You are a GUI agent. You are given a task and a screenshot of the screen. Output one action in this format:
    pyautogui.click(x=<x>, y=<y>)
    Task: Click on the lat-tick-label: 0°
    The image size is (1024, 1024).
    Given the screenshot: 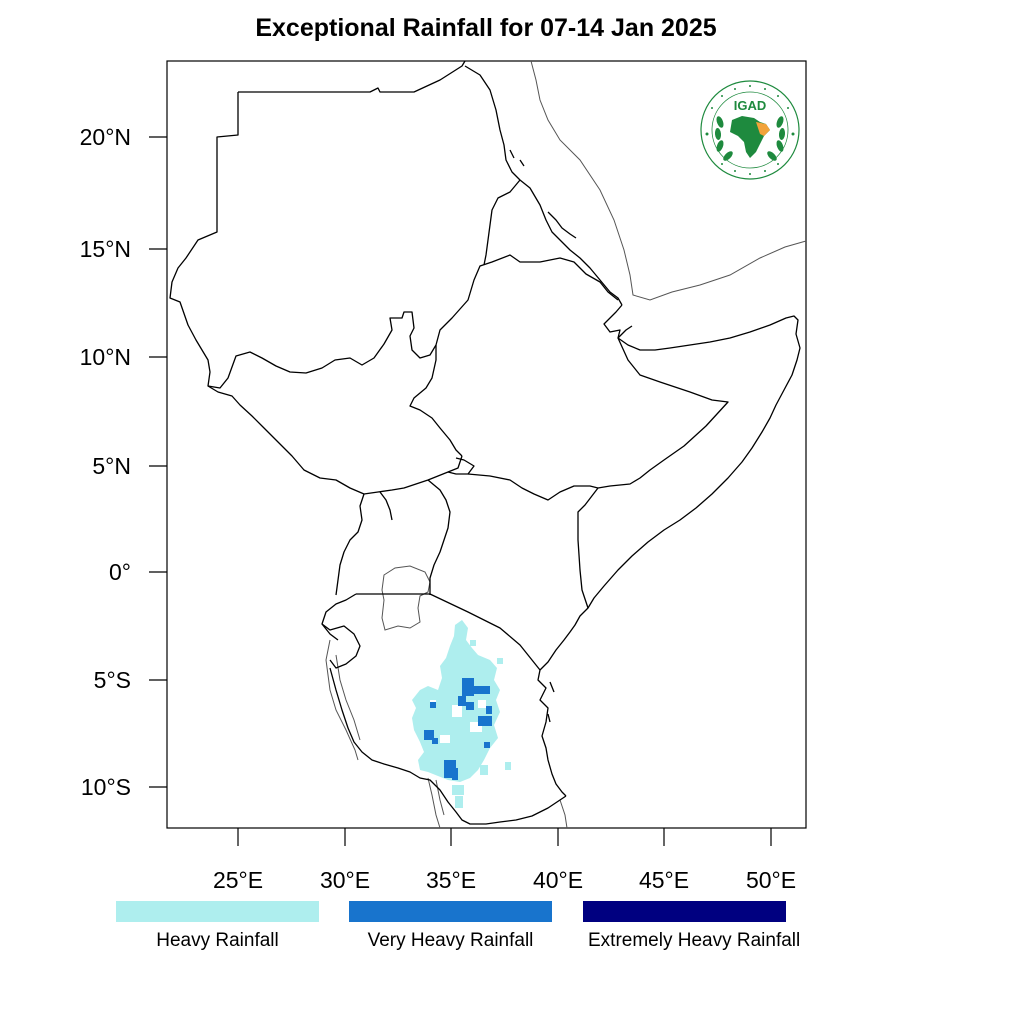 What is the action you would take?
    pyautogui.click(x=120, y=572)
    